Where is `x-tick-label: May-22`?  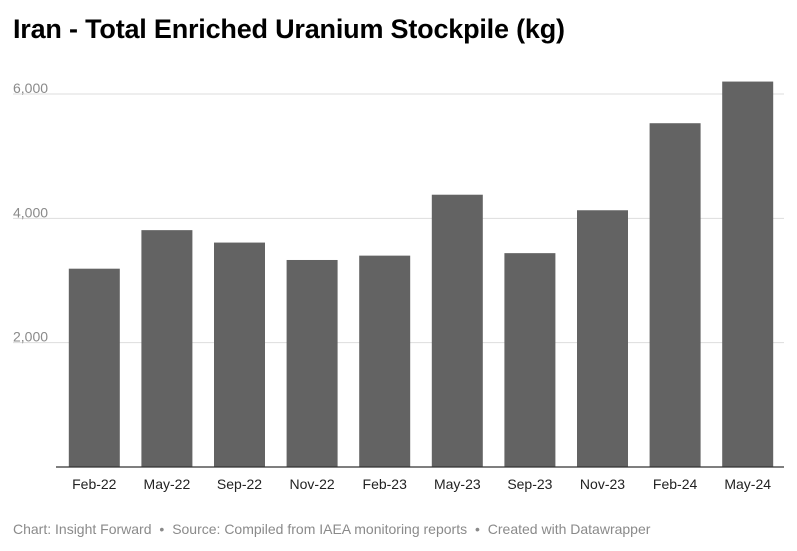
x-tick-label: May-22 is located at coordinates (167, 484).